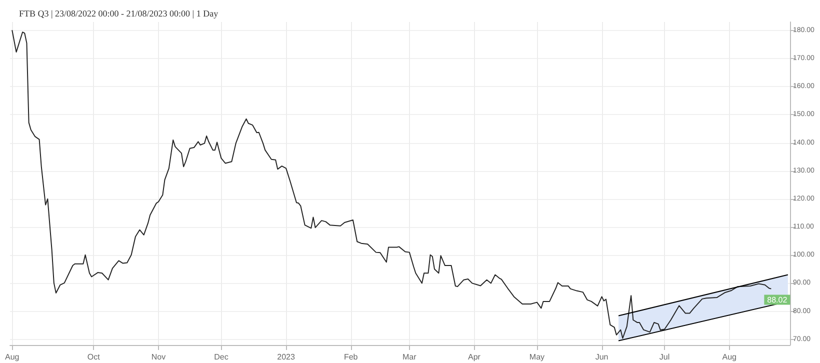  What do you see at coordinates (409, 357) in the screenshot?
I see `x-tick-label: Mar` at bounding box center [409, 357].